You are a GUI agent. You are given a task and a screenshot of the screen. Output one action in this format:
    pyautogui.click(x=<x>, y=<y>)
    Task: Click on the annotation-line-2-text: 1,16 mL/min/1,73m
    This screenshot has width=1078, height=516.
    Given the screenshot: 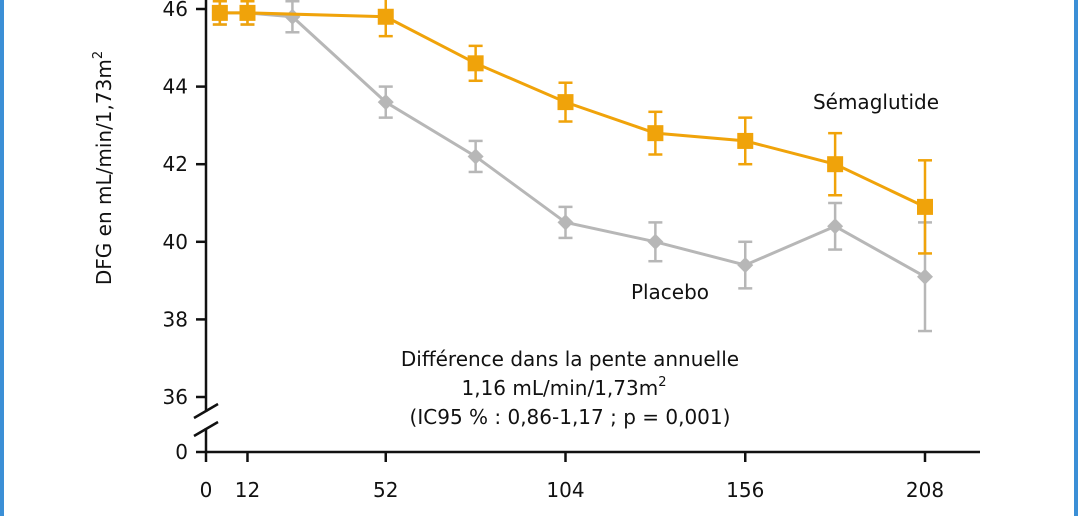 What is the action you would take?
    pyautogui.click(x=560, y=388)
    